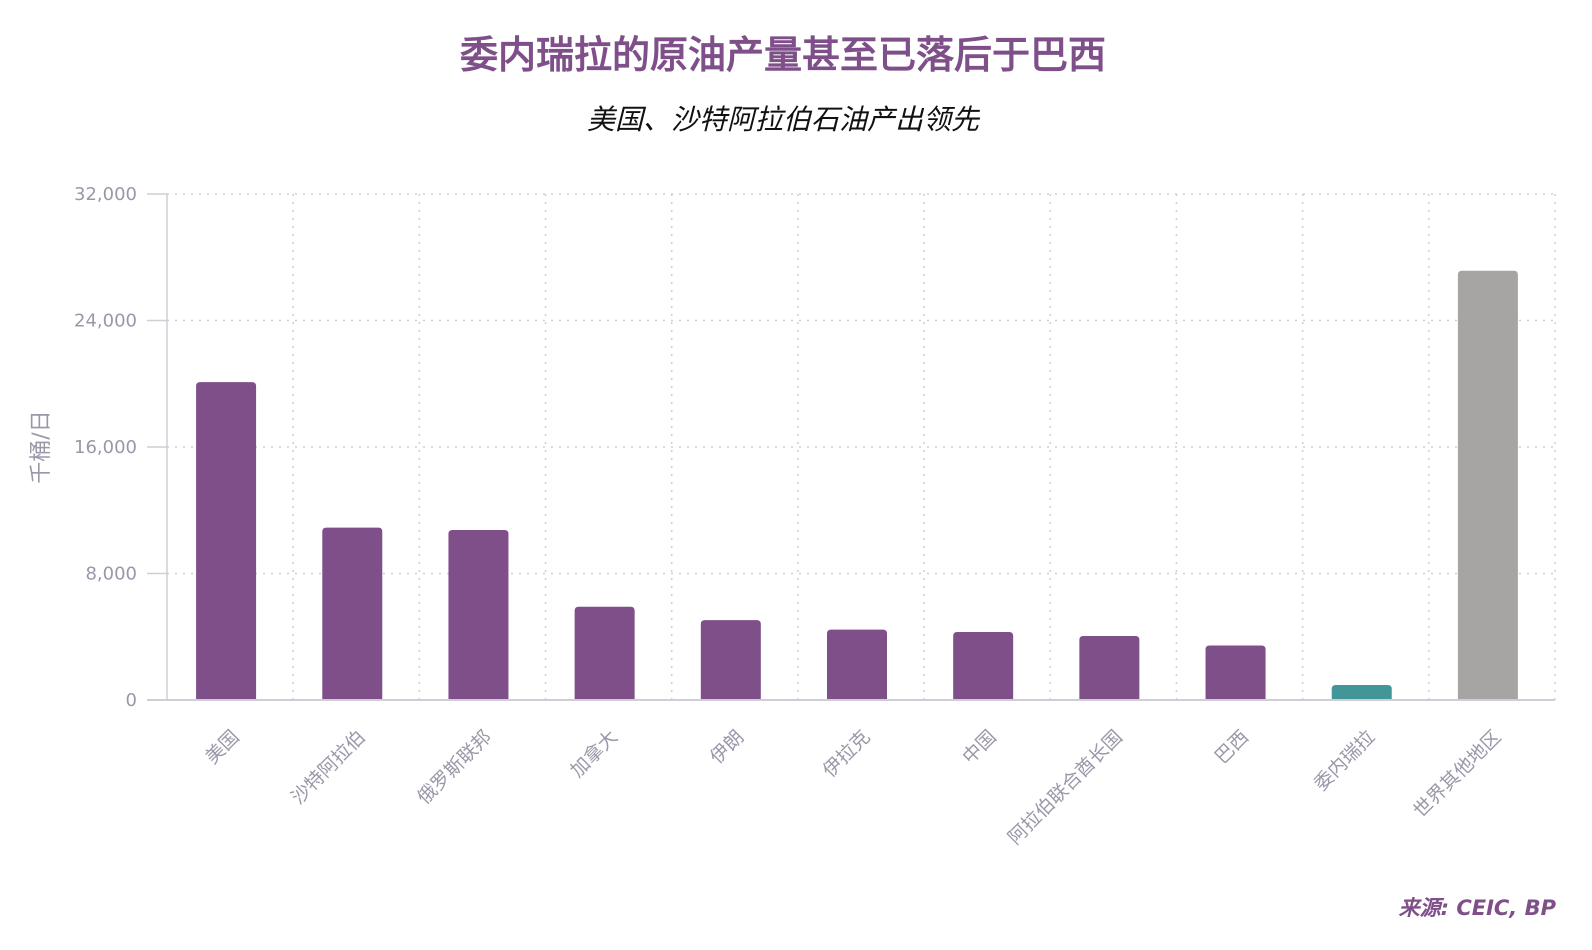  I want to click on x-tick-label: 伊朗, so click(727, 747).